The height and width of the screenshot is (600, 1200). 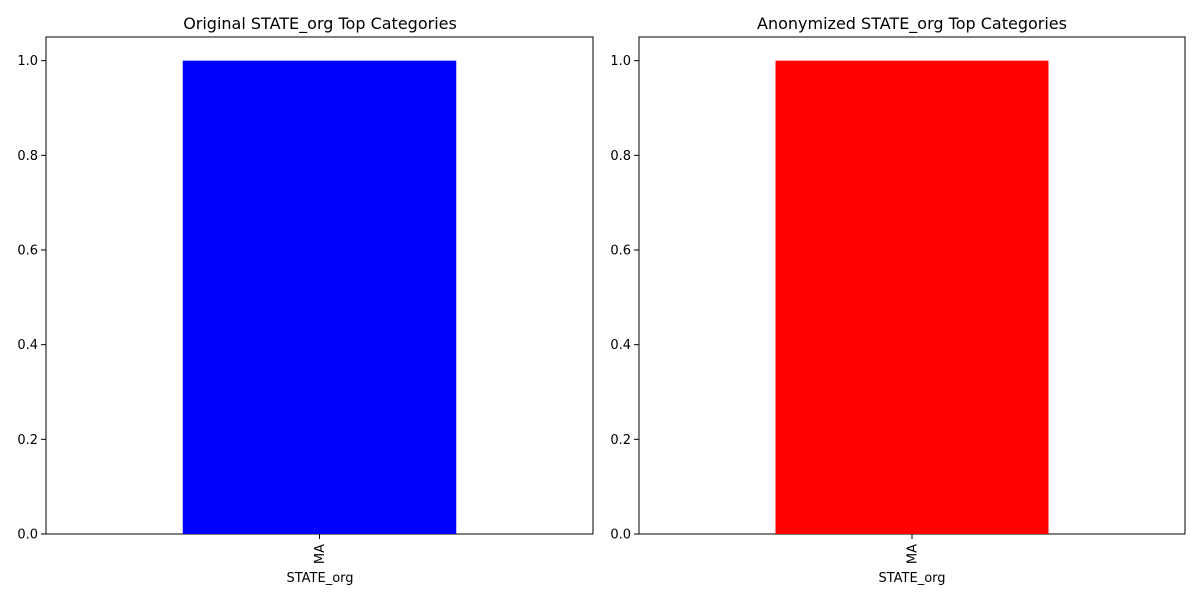 I want to click on chart-title: Original STATE_org Top Categories, so click(x=320, y=24).